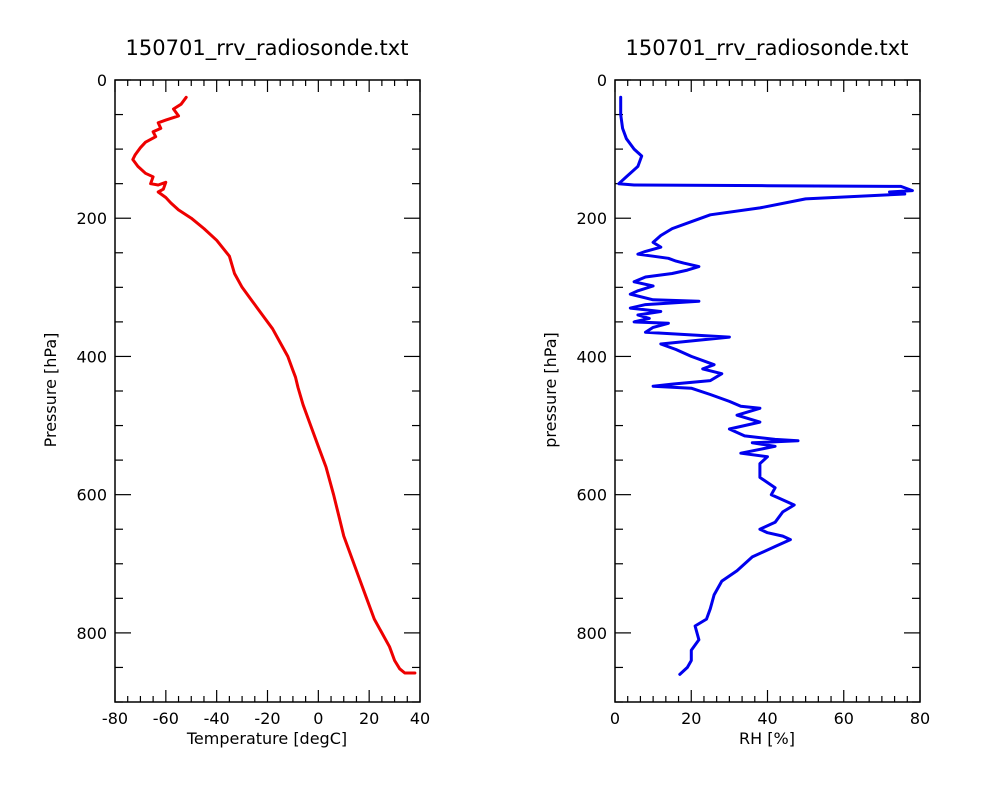 The image size is (999, 799). I want to click on x-tick-label: 80, so click(920, 718).